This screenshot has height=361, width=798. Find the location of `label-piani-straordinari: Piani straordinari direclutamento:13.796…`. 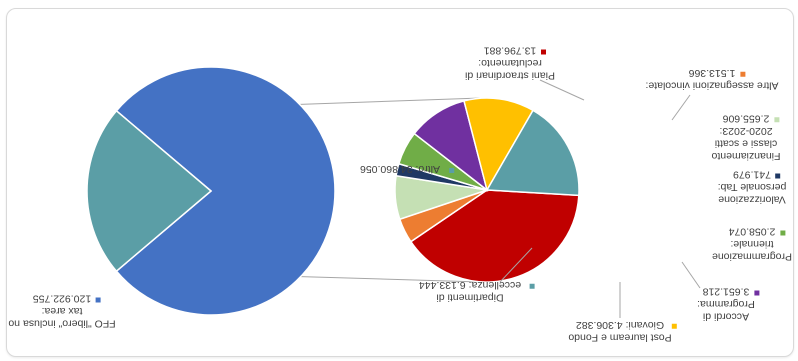

label-piani-straordinari: Piani straordinari direclutamento:13.796… is located at coordinates (510, 63).